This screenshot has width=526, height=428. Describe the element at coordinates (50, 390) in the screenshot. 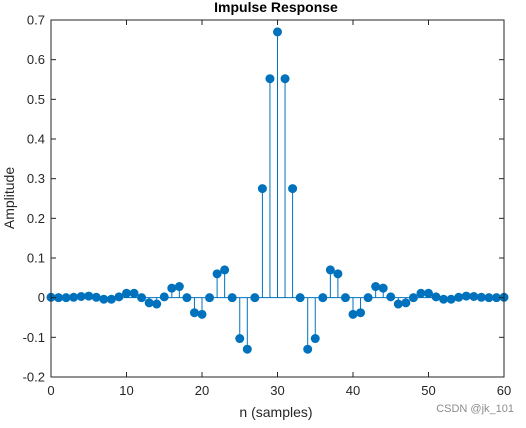

I see `x-tick-label: 0` at that location.